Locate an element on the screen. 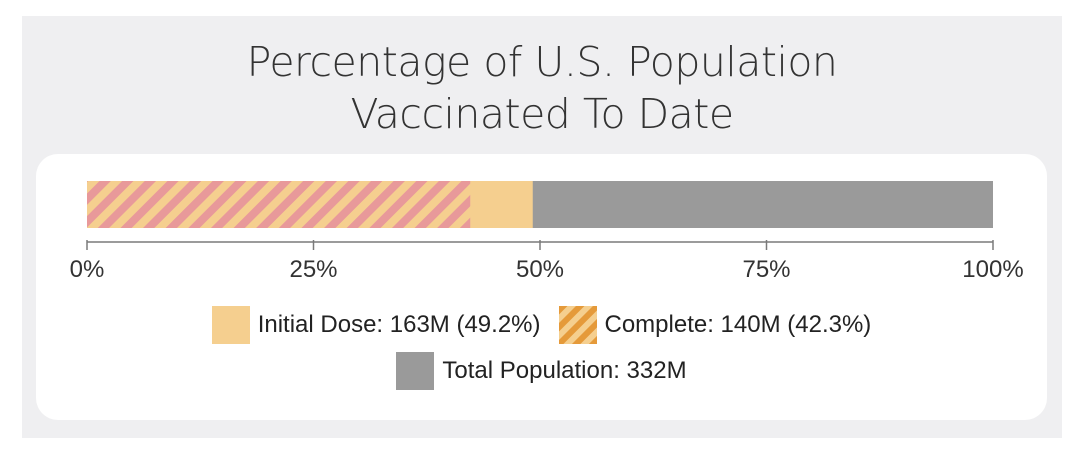 The width and height of the screenshot is (1082, 464). legend-label-complete: Complete: 140M (42.3%) is located at coordinates (738, 324).